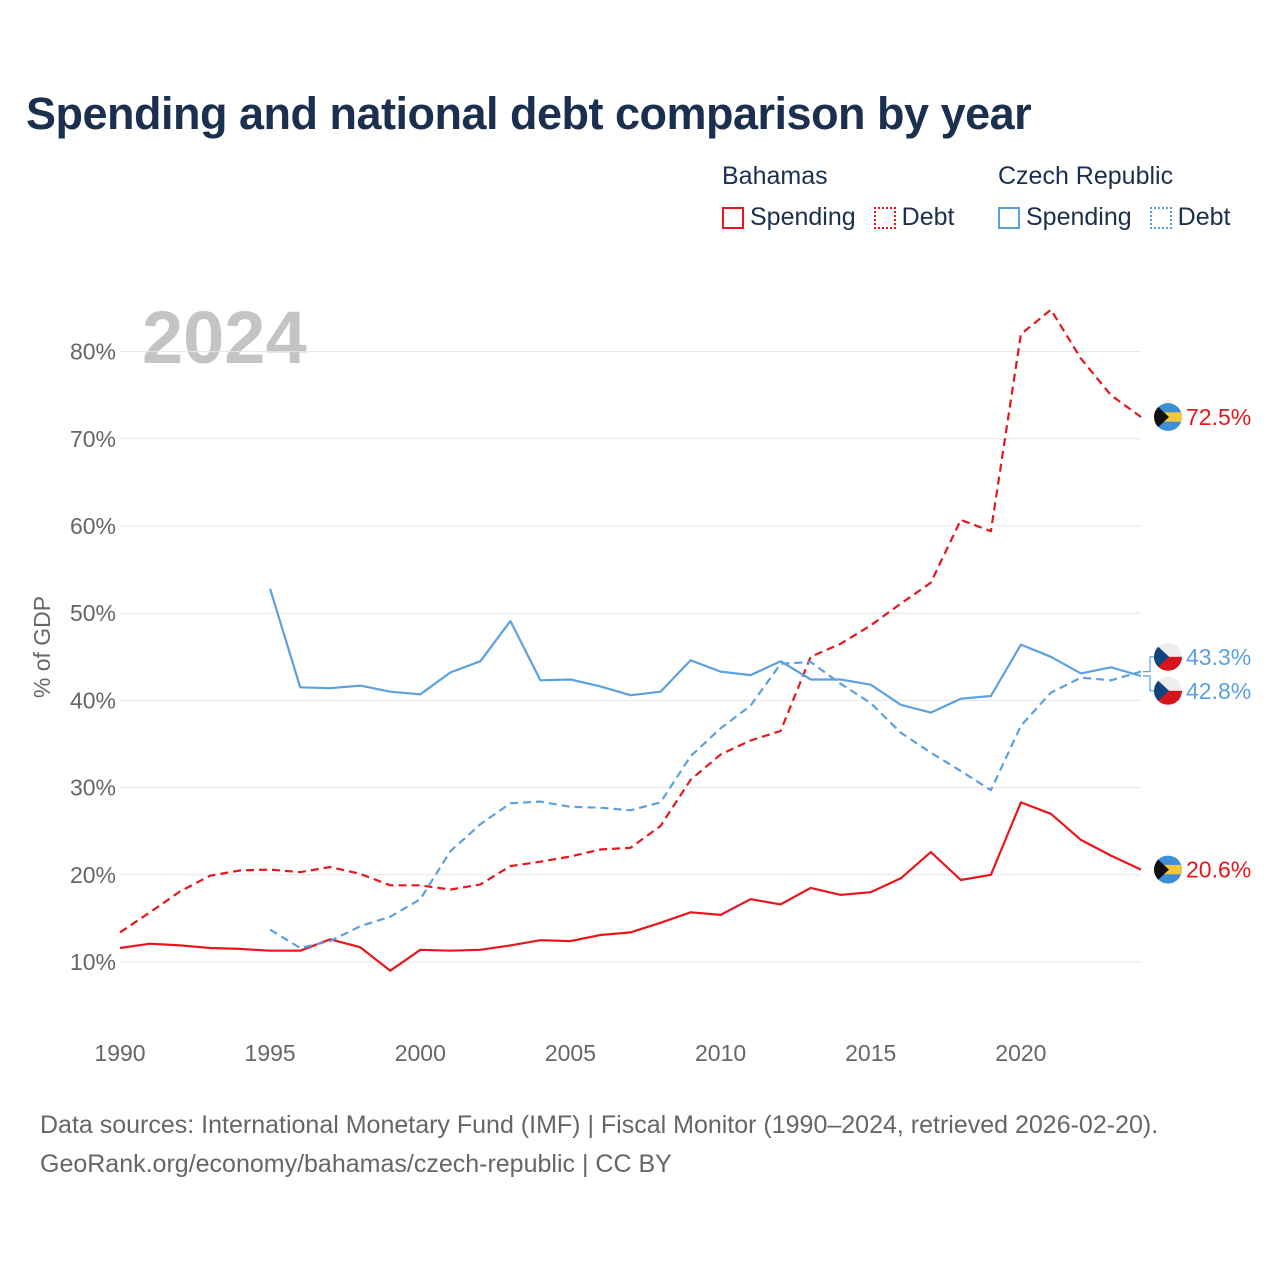 This screenshot has height=1280, width=1280. I want to click on x-tick-label: 1995, so click(270, 1053).